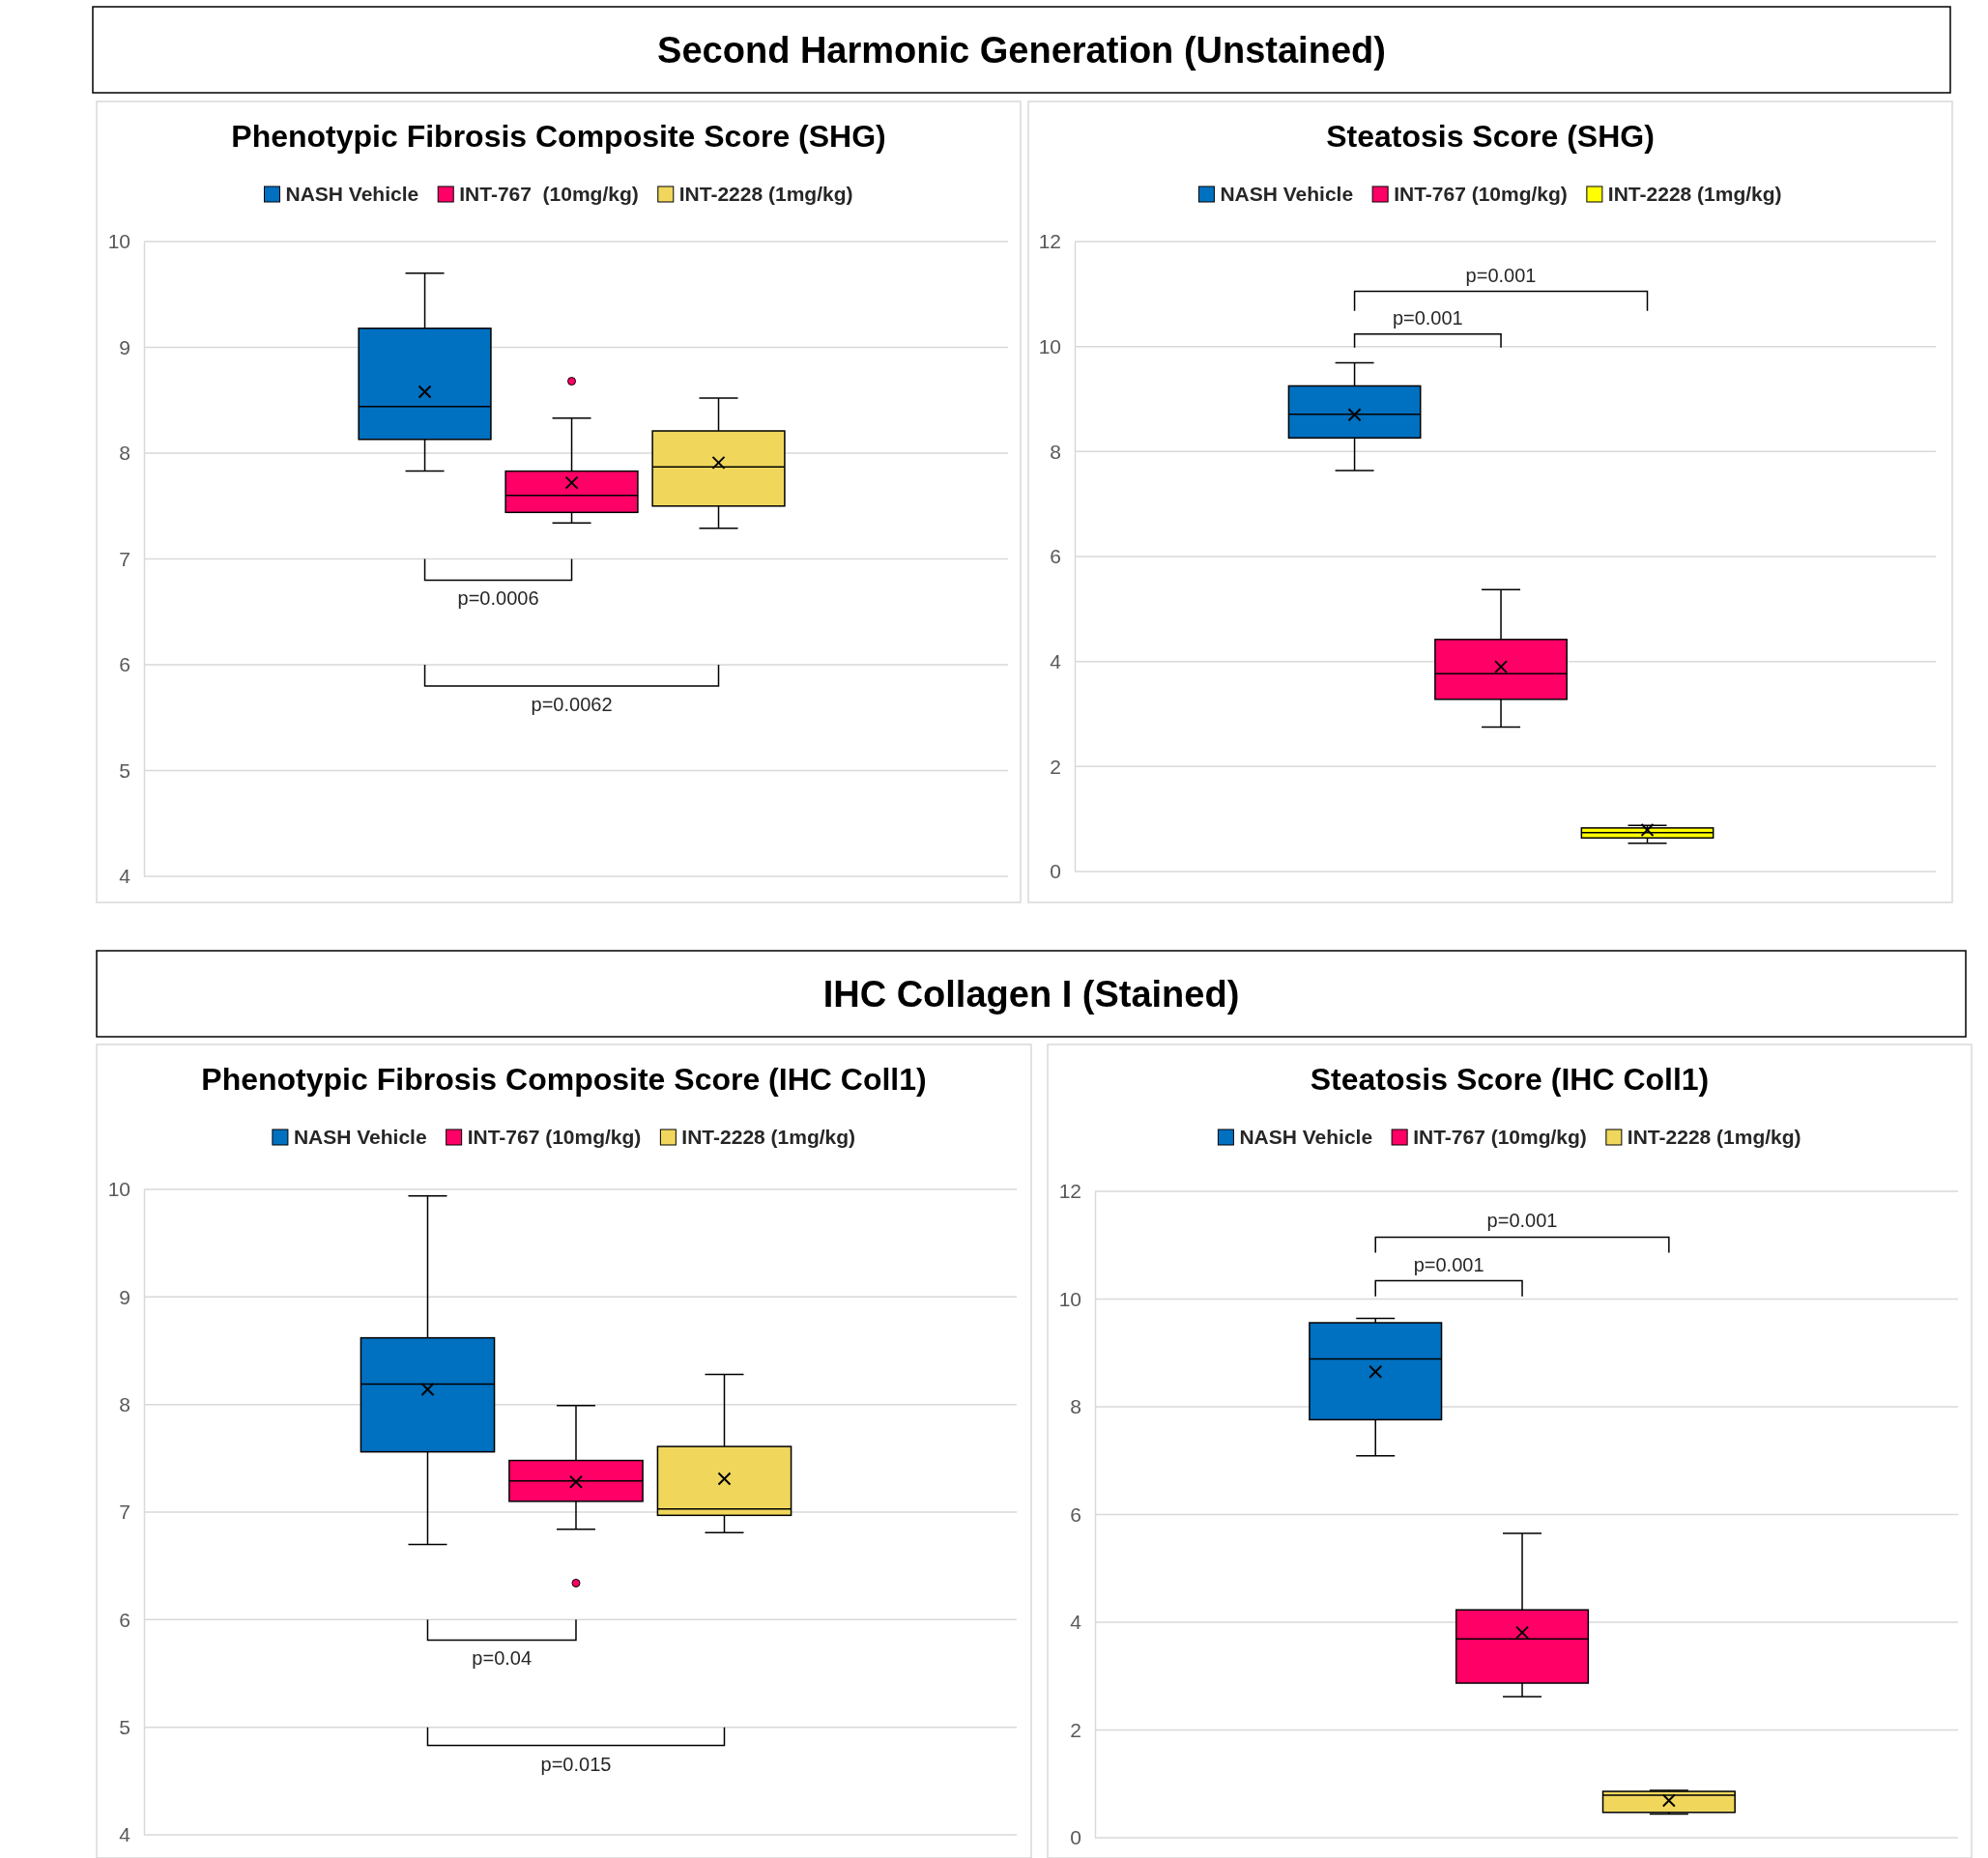 The image size is (1988, 1858). What do you see at coordinates (572, 704) in the screenshot?
I see `annotation: p=0.0062` at bounding box center [572, 704].